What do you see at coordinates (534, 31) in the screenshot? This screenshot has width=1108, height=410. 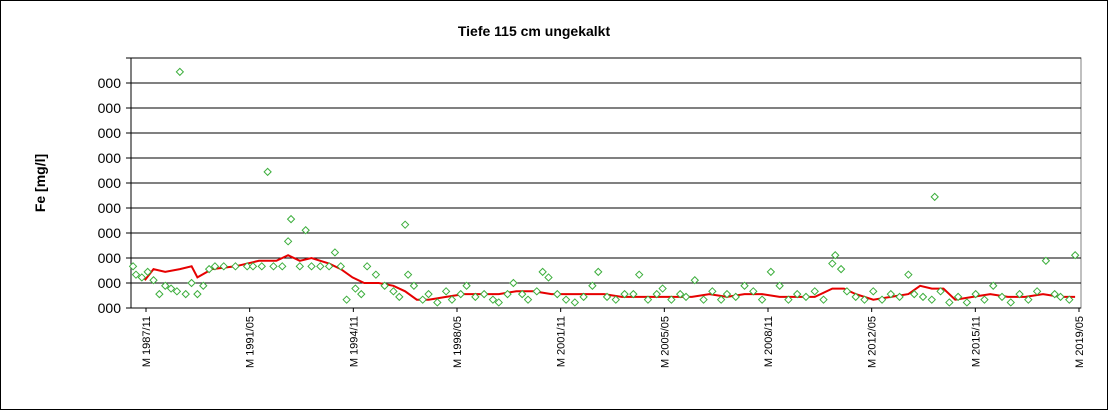 I see `chart-title: Tiefe 115 cm ungekalkt` at bounding box center [534, 31].